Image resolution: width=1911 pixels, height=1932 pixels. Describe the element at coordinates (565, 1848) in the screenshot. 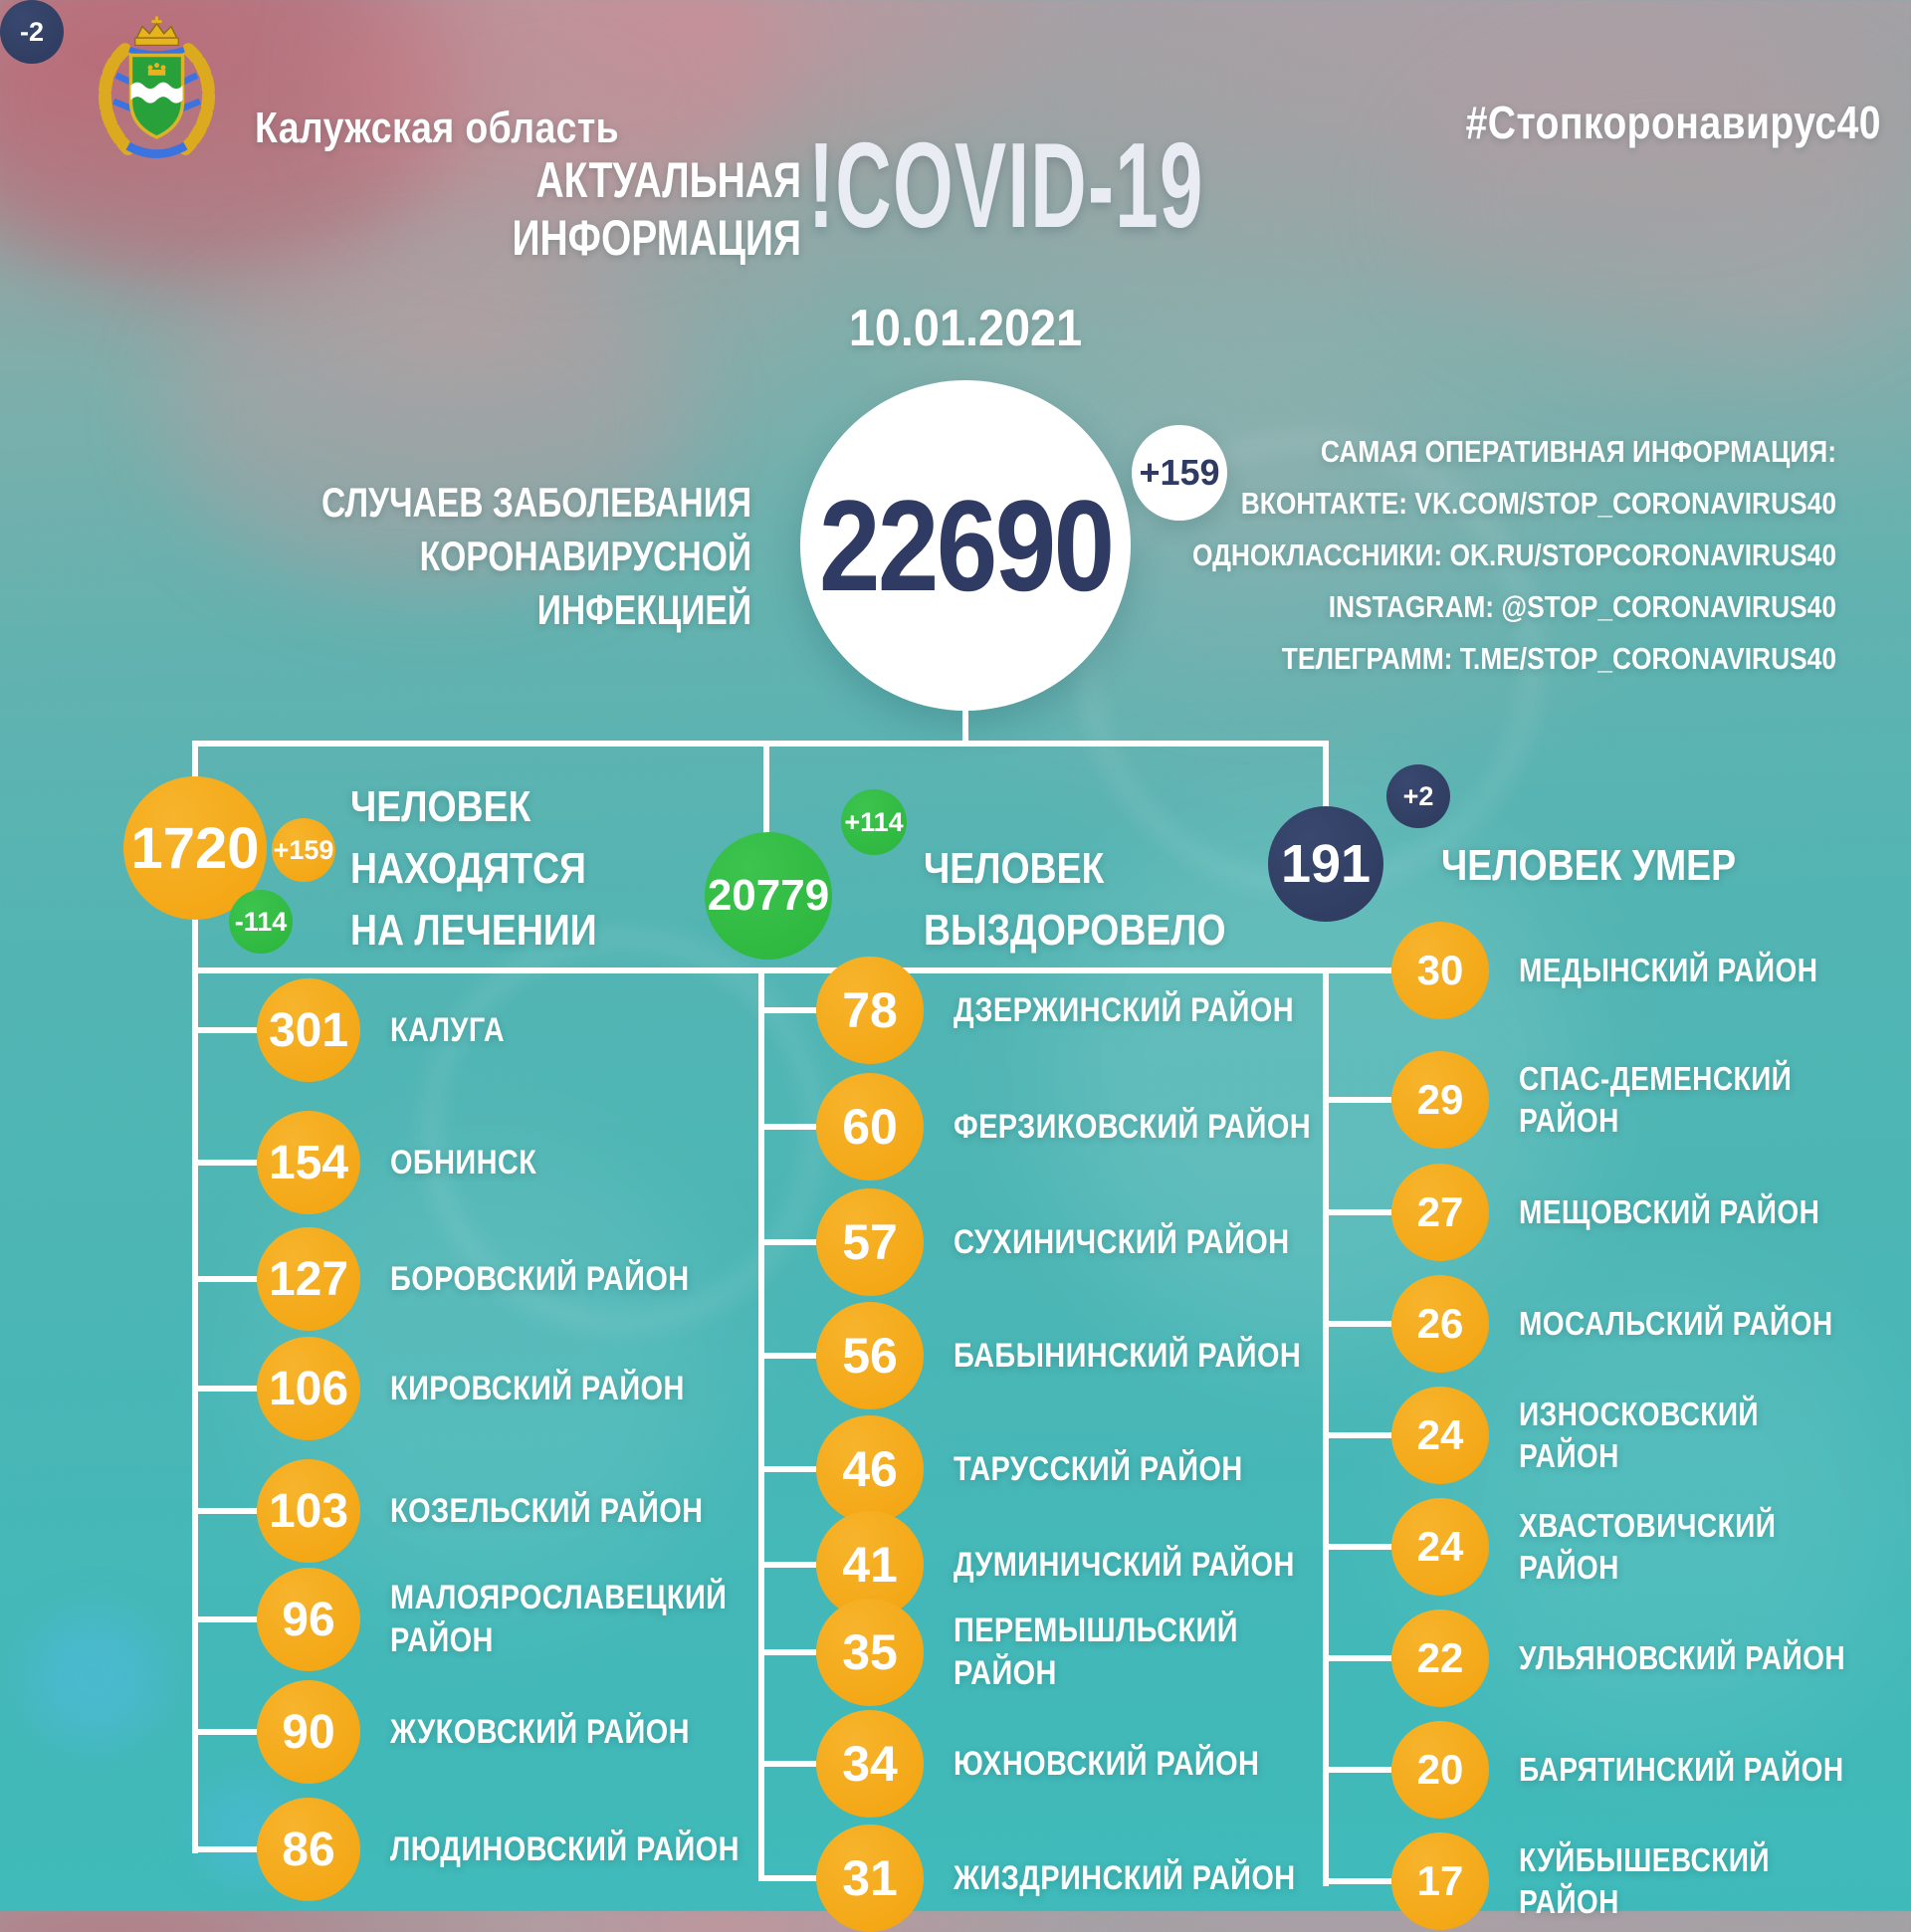

I see `district-name: ЛЮДИНОВСКИЙ РАЙОН` at that location.